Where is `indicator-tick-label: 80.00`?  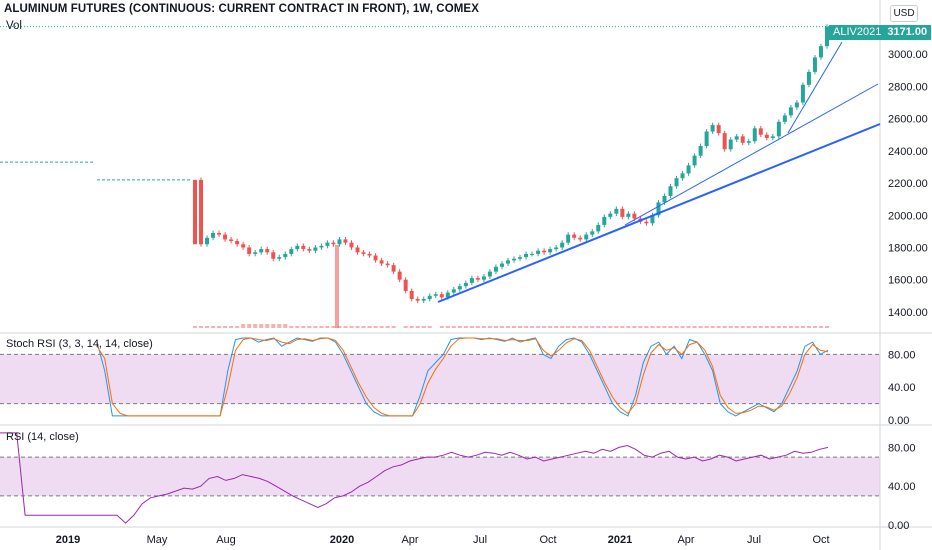
indicator-tick-label: 80.00 is located at coordinates (902, 448).